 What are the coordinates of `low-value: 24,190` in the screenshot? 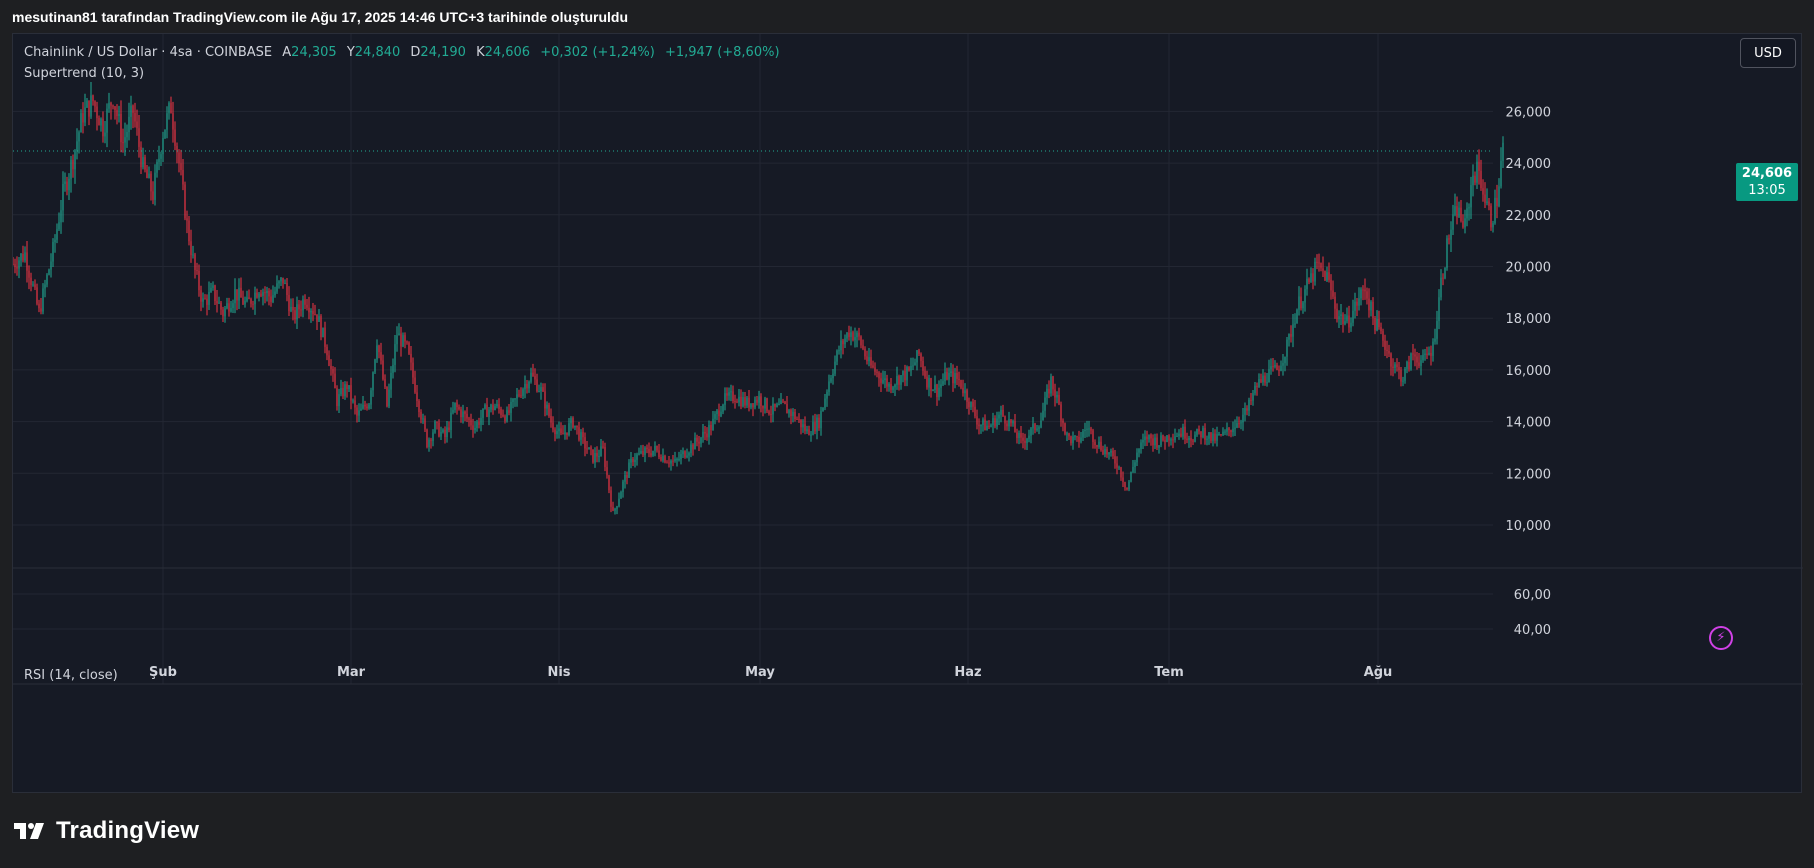 It's located at (443, 52).